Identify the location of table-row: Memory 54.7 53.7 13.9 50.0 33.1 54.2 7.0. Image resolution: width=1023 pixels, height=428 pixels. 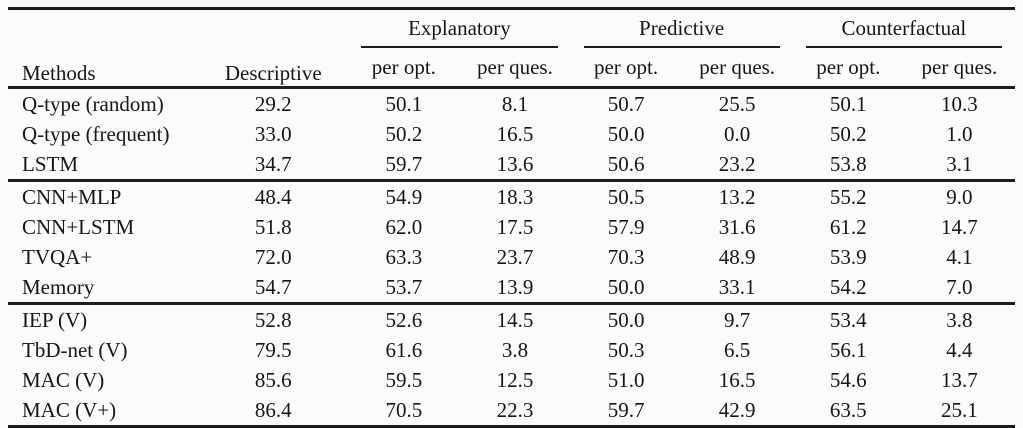
(511, 288).